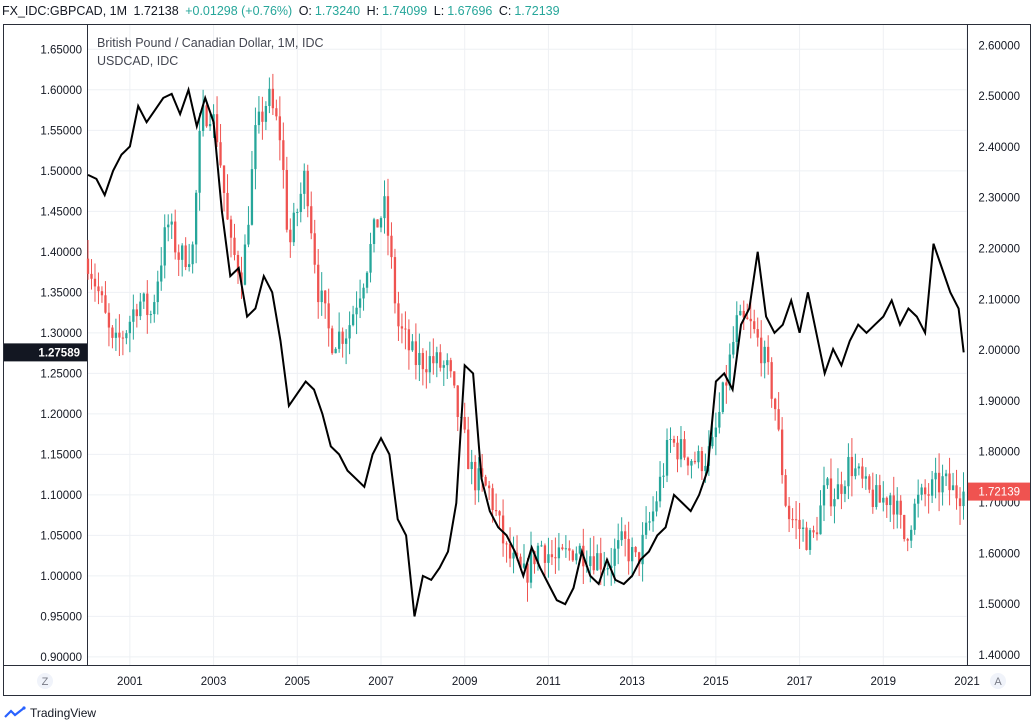 This screenshot has width=1034, height=723. What do you see at coordinates (45, 681) in the screenshot?
I see `left-corner-button: Z` at bounding box center [45, 681].